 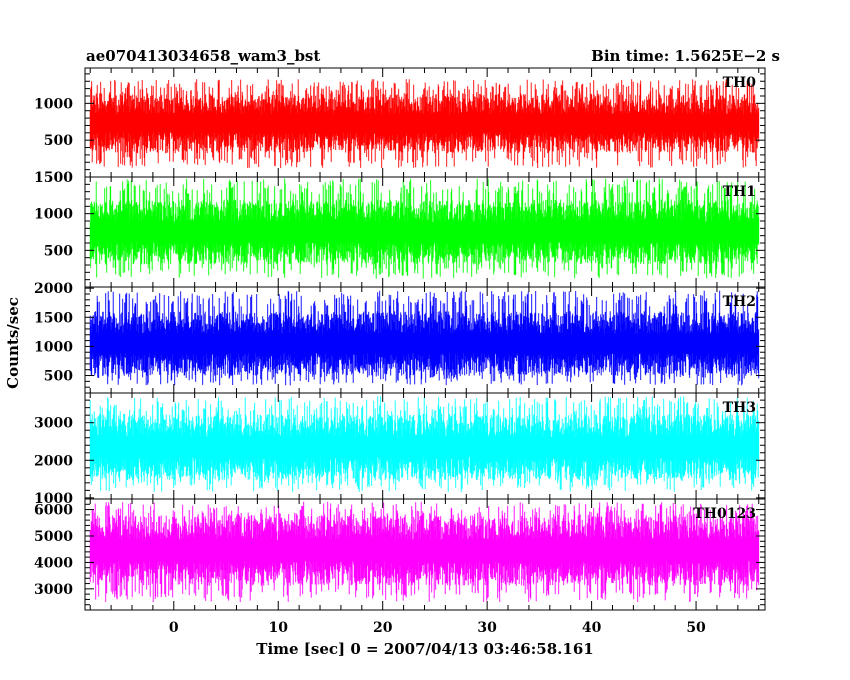 I want to click on x-tick-label: 40, so click(x=592, y=628).